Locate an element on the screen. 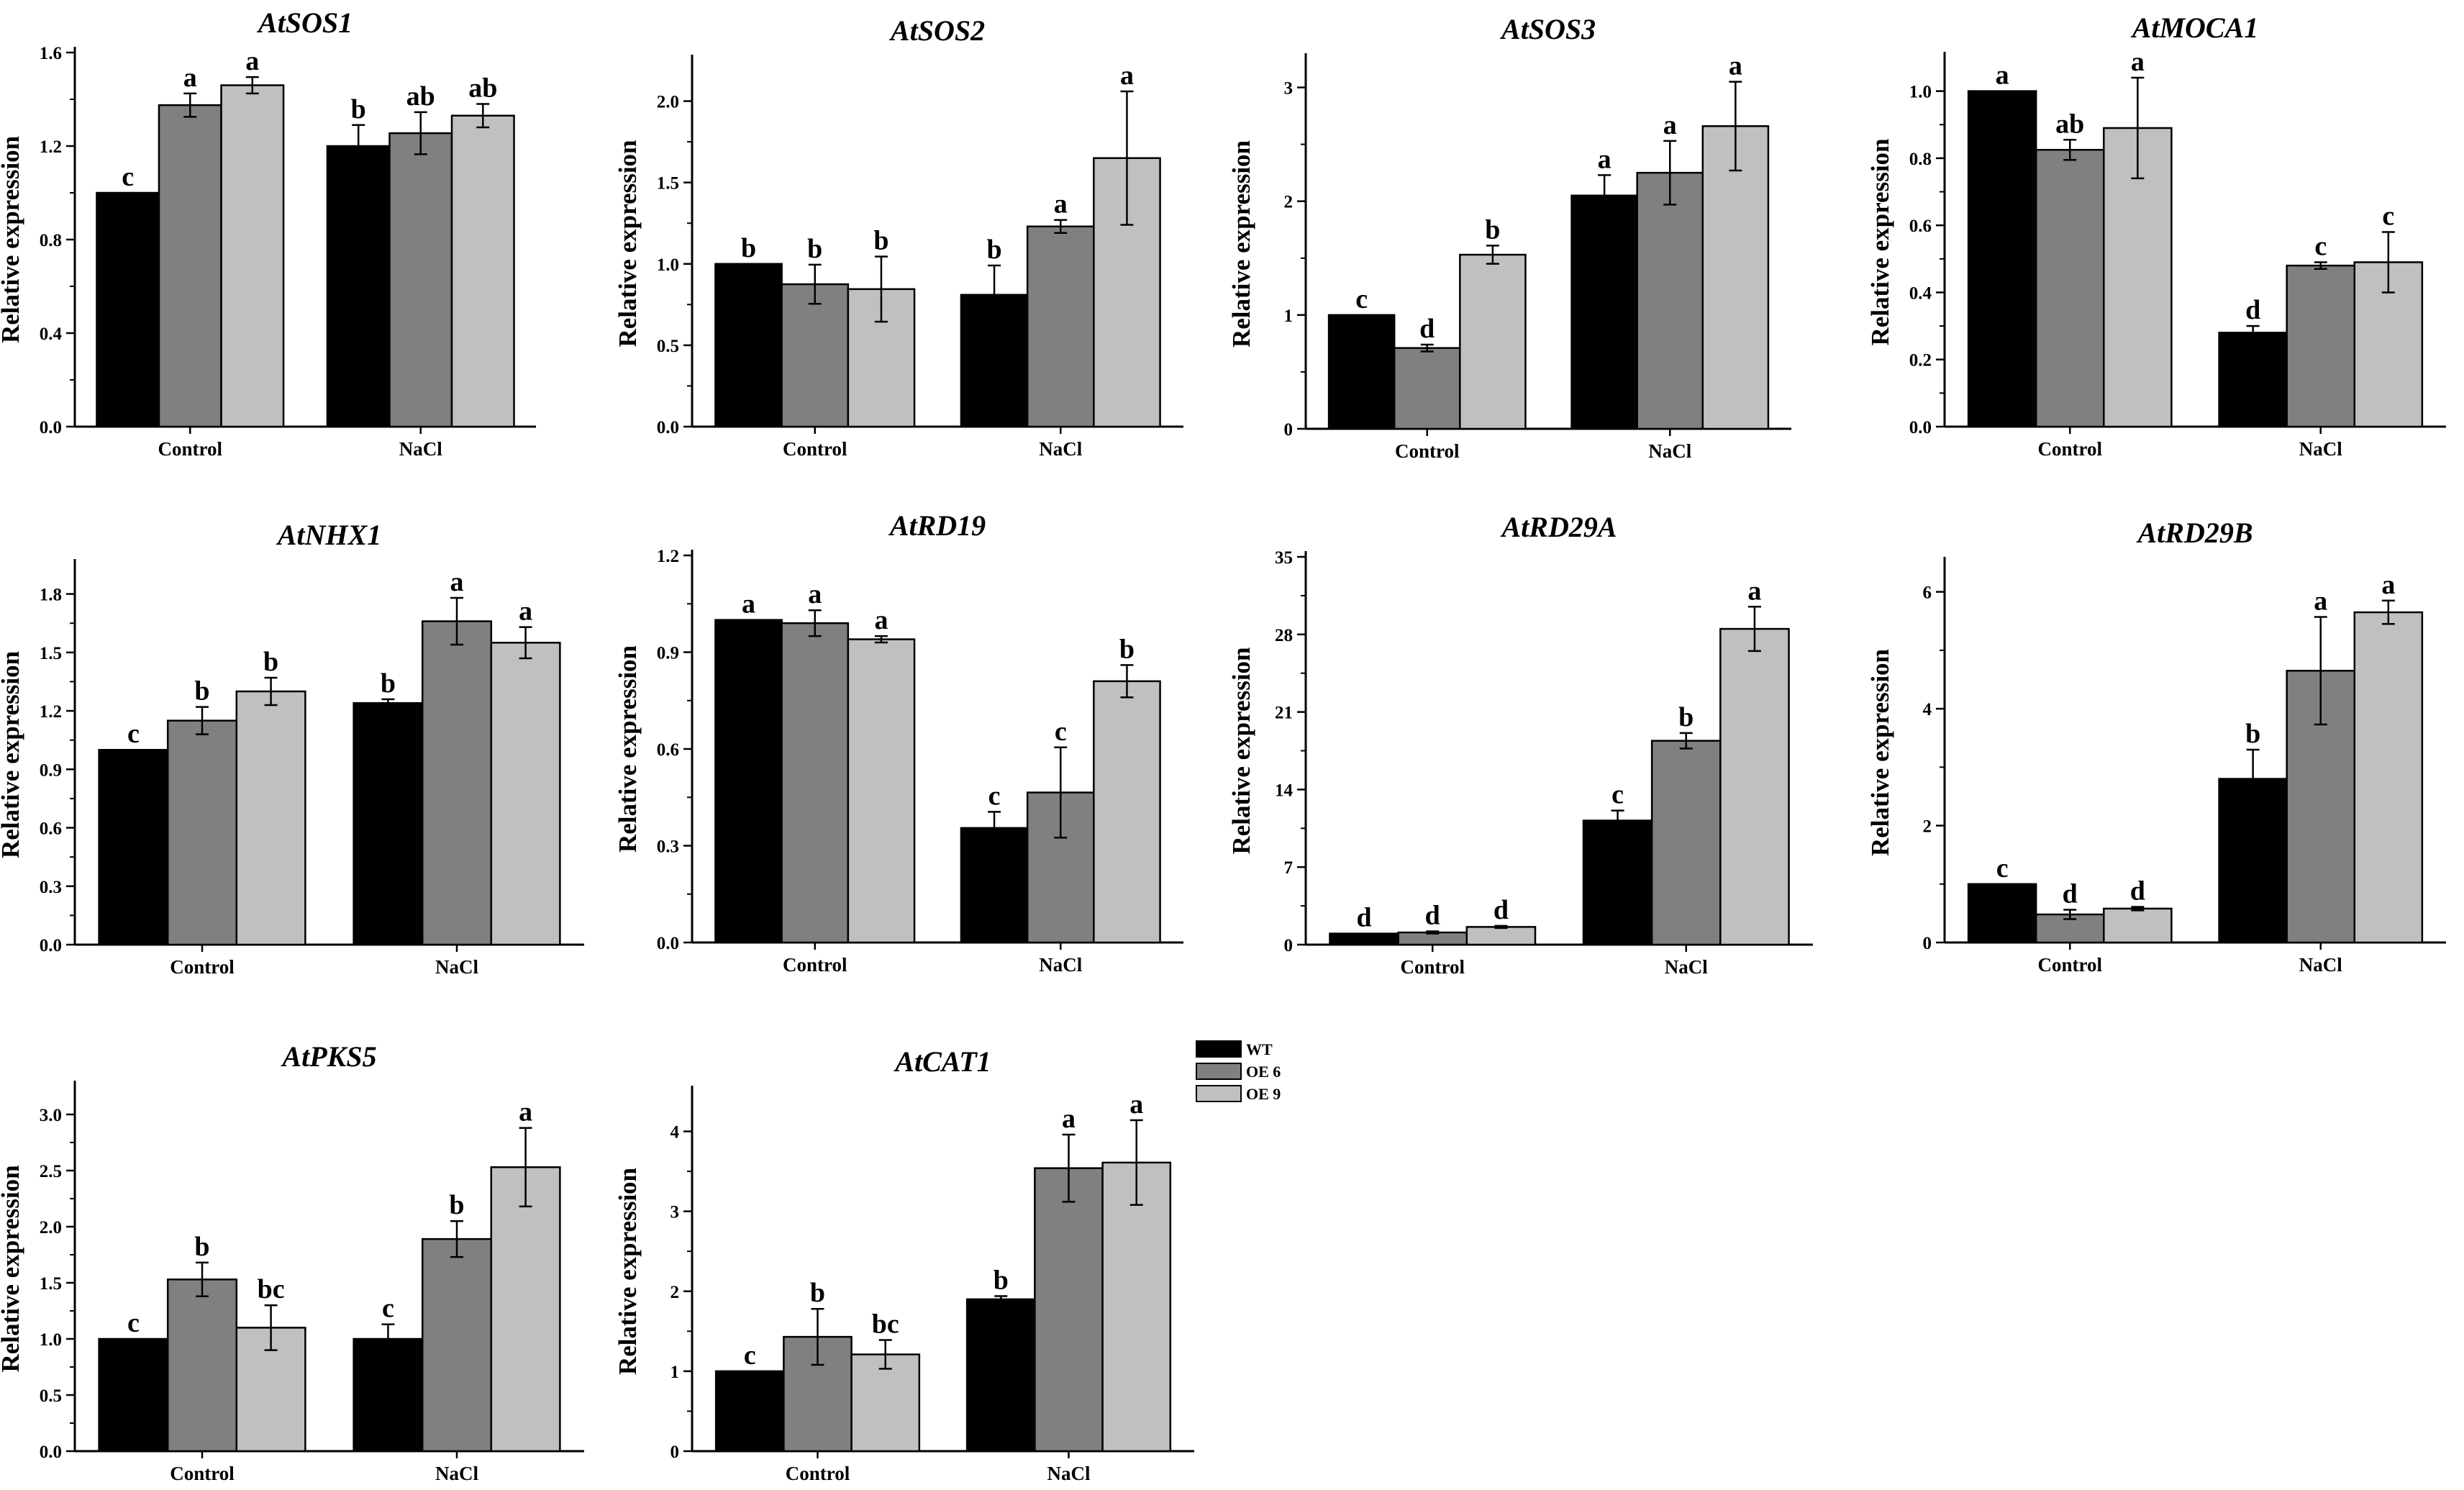 Image resolution: width=2464 pixels, height=1490 pixels. y-tick-label: 4 is located at coordinates (1927, 709).